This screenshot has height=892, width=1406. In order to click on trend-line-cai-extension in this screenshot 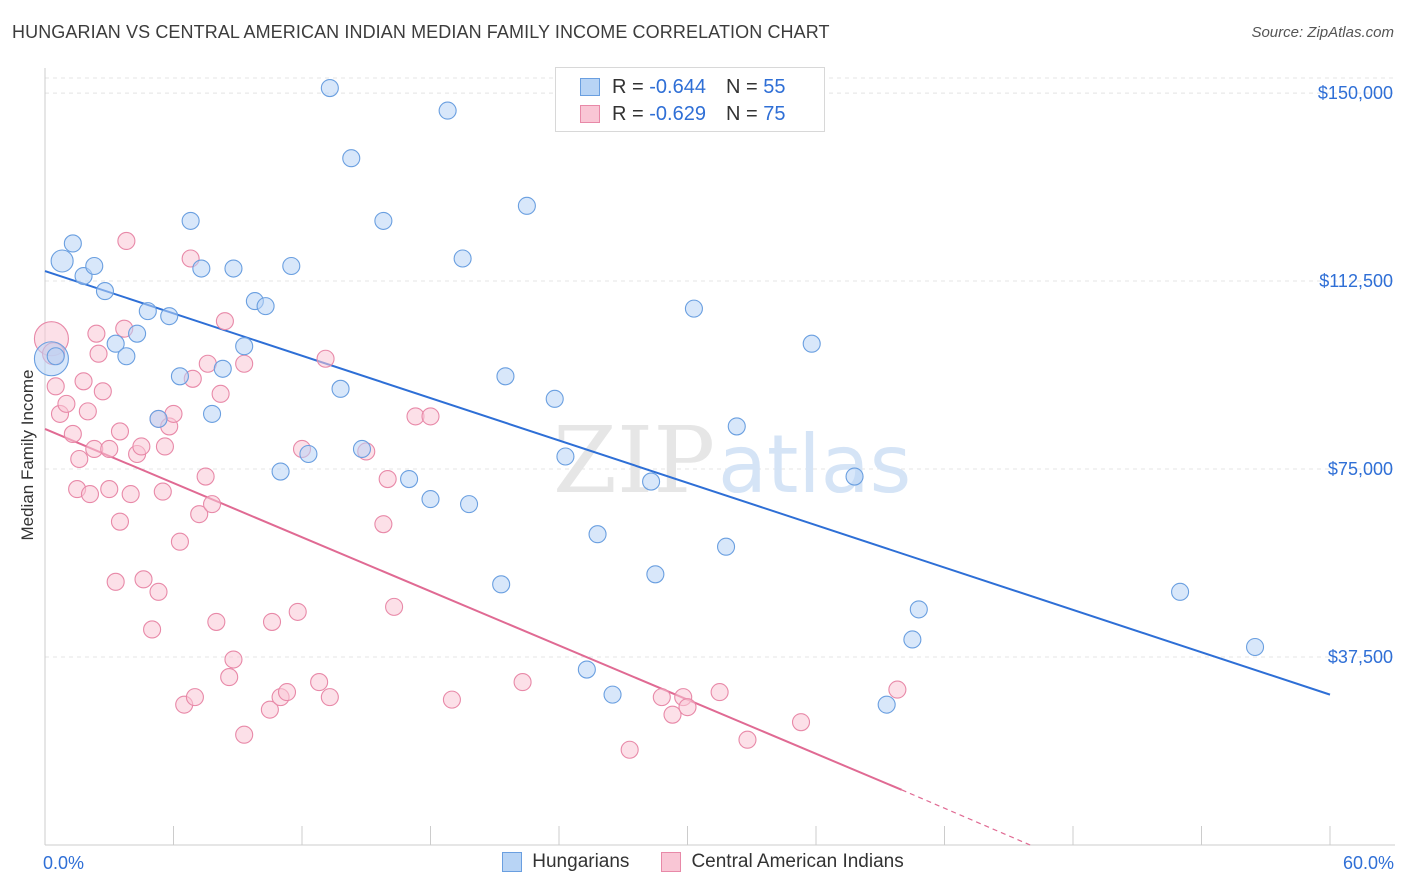, I will do `click(966, 817)`.